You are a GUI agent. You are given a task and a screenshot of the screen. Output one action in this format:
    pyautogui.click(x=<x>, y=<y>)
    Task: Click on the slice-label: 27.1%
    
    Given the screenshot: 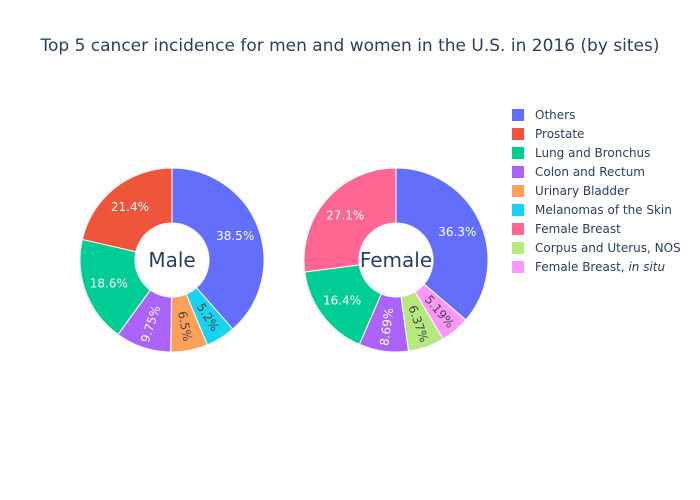 What is the action you would take?
    pyautogui.click(x=345, y=215)
    